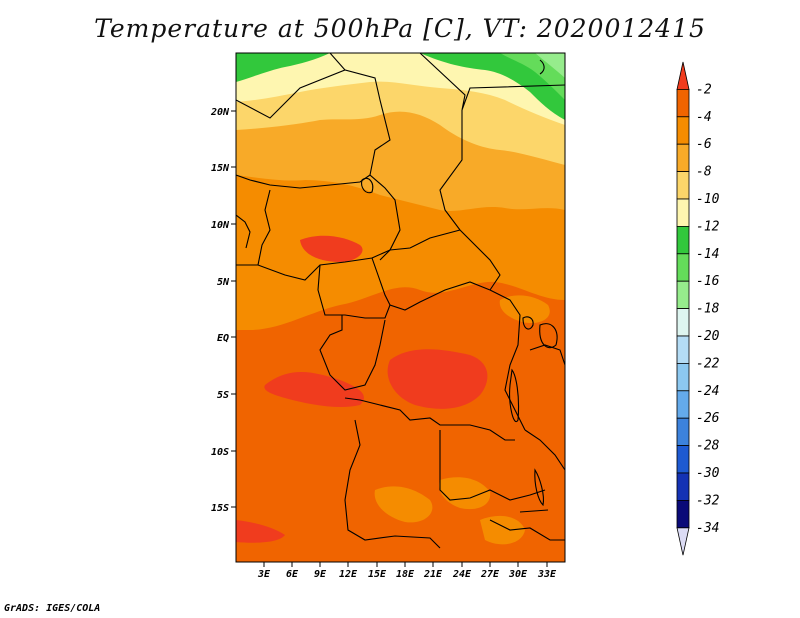 The image size is (800, 618). What do you see at coordinates (220, 225) in the screenshot?
I see `lat-label: 10N` at bounding box center [220, 225].